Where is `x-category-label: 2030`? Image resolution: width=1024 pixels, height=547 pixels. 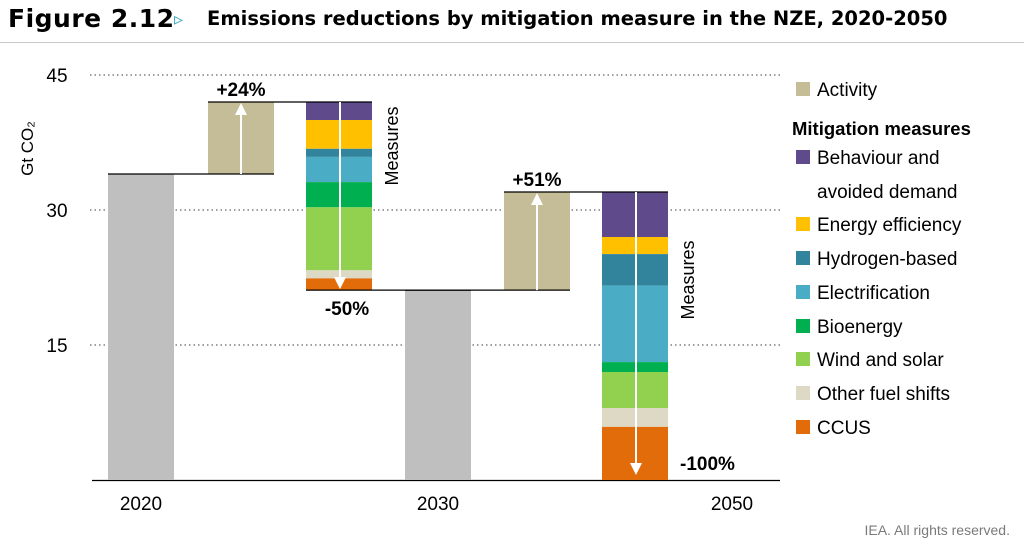 x-category-label: 2030 is located at coordinates (438, 504).